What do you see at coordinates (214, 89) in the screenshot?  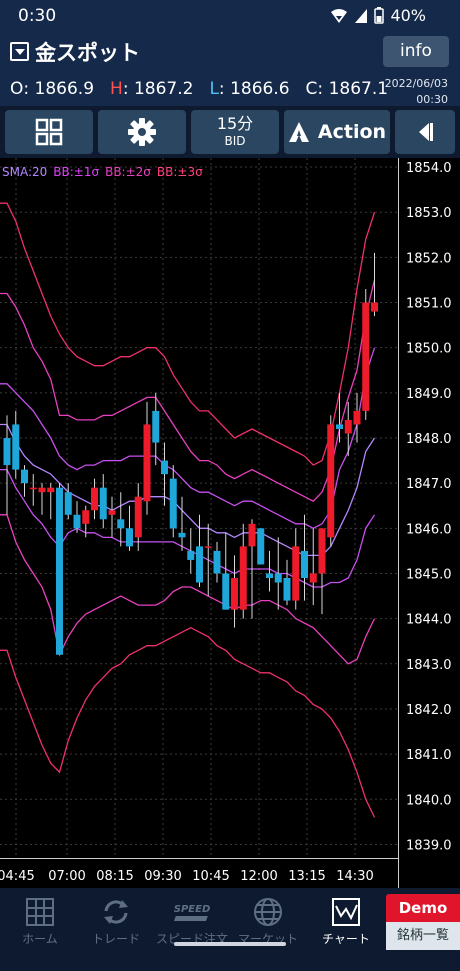 I see `low-key: L` at bounding box center [214, 89].